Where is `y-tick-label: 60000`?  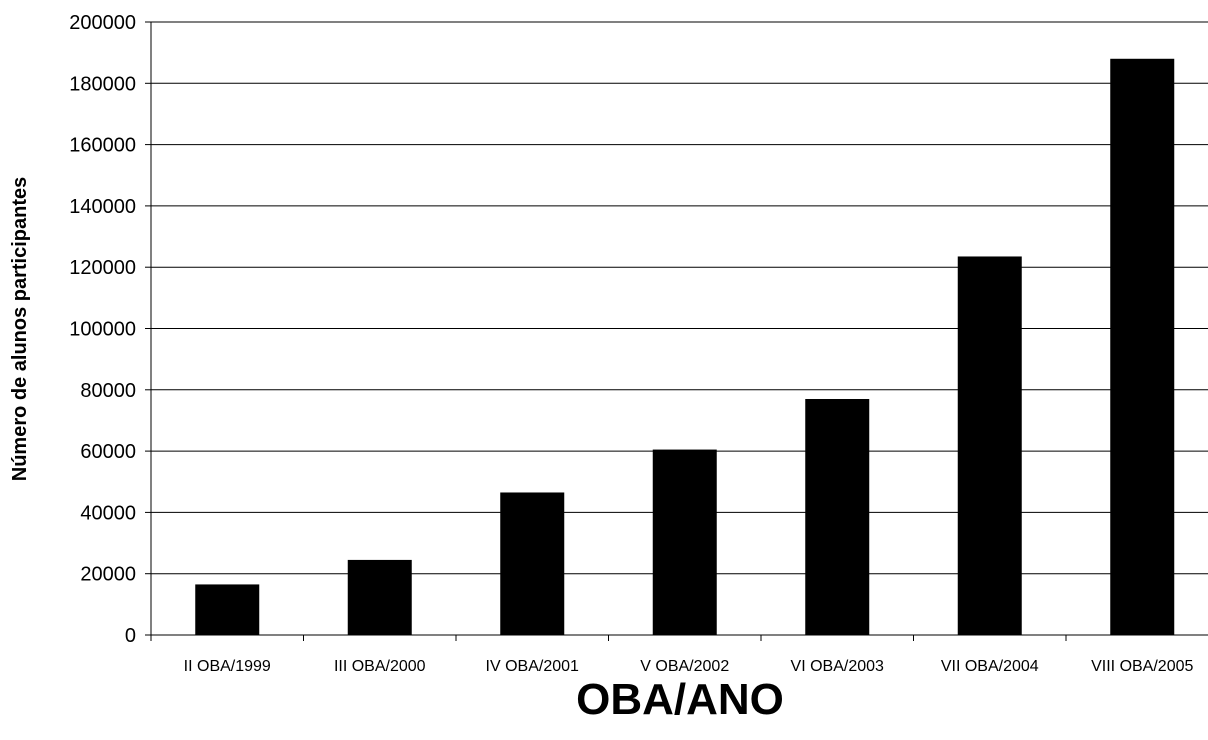
y-tick-label: 60000 is located at coordinates (108, 452).